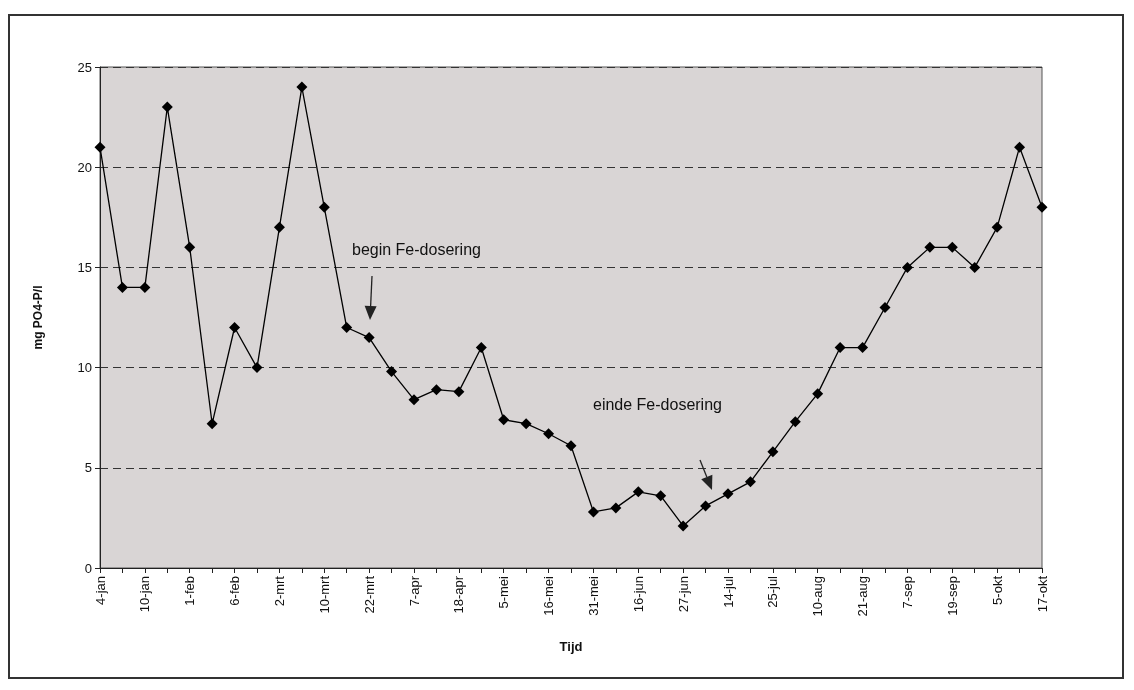  Describe the element at coordinates (190, 591) in the screenshot. I see `x-tick-label: 1-feb` at that location.